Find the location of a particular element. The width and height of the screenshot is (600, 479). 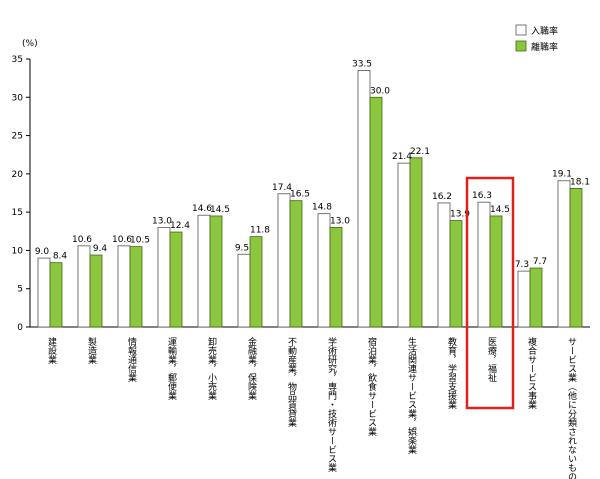

category-label: 運輸業，郵便業 is located at coordinates (171, 369).